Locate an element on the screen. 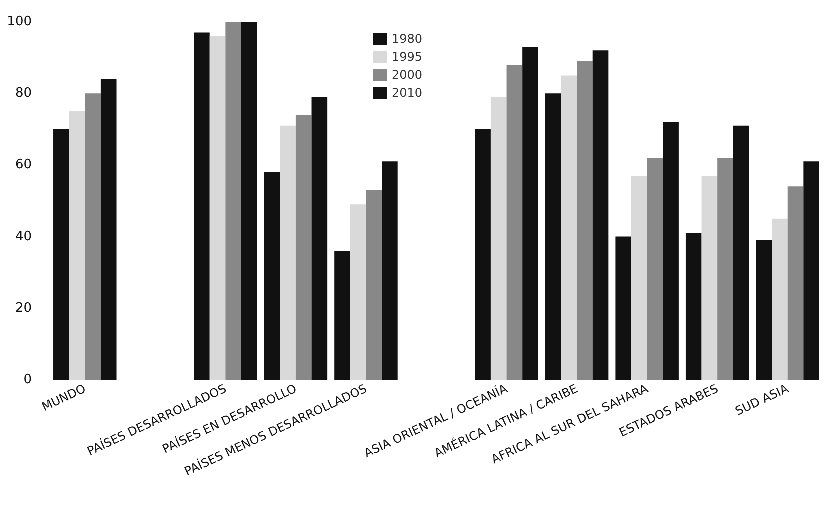  x-tick-label: SUD ASIA is located at coordinates (762, 399).